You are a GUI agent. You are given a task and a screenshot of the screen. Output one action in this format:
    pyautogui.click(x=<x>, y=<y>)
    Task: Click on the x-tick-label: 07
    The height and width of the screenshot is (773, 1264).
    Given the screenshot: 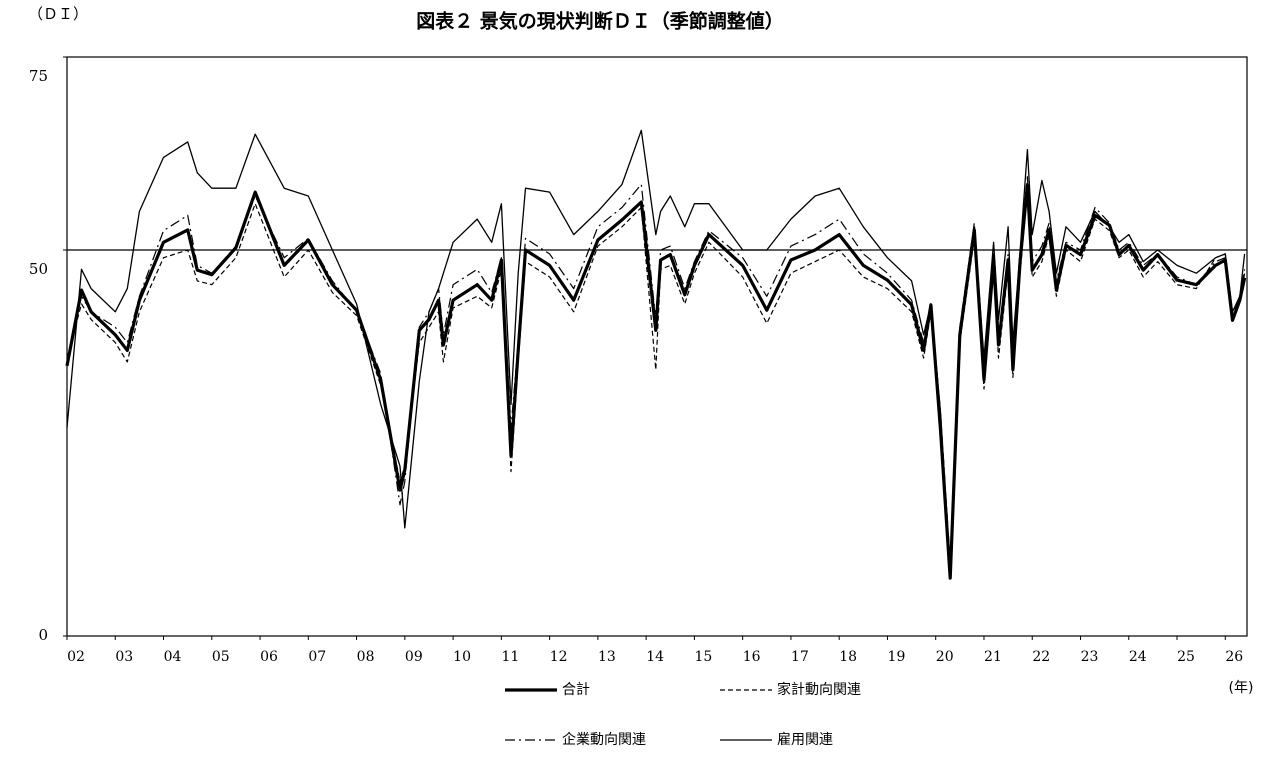 What is the action you would take?
    pyautogui.click(x=317, y=657)
    